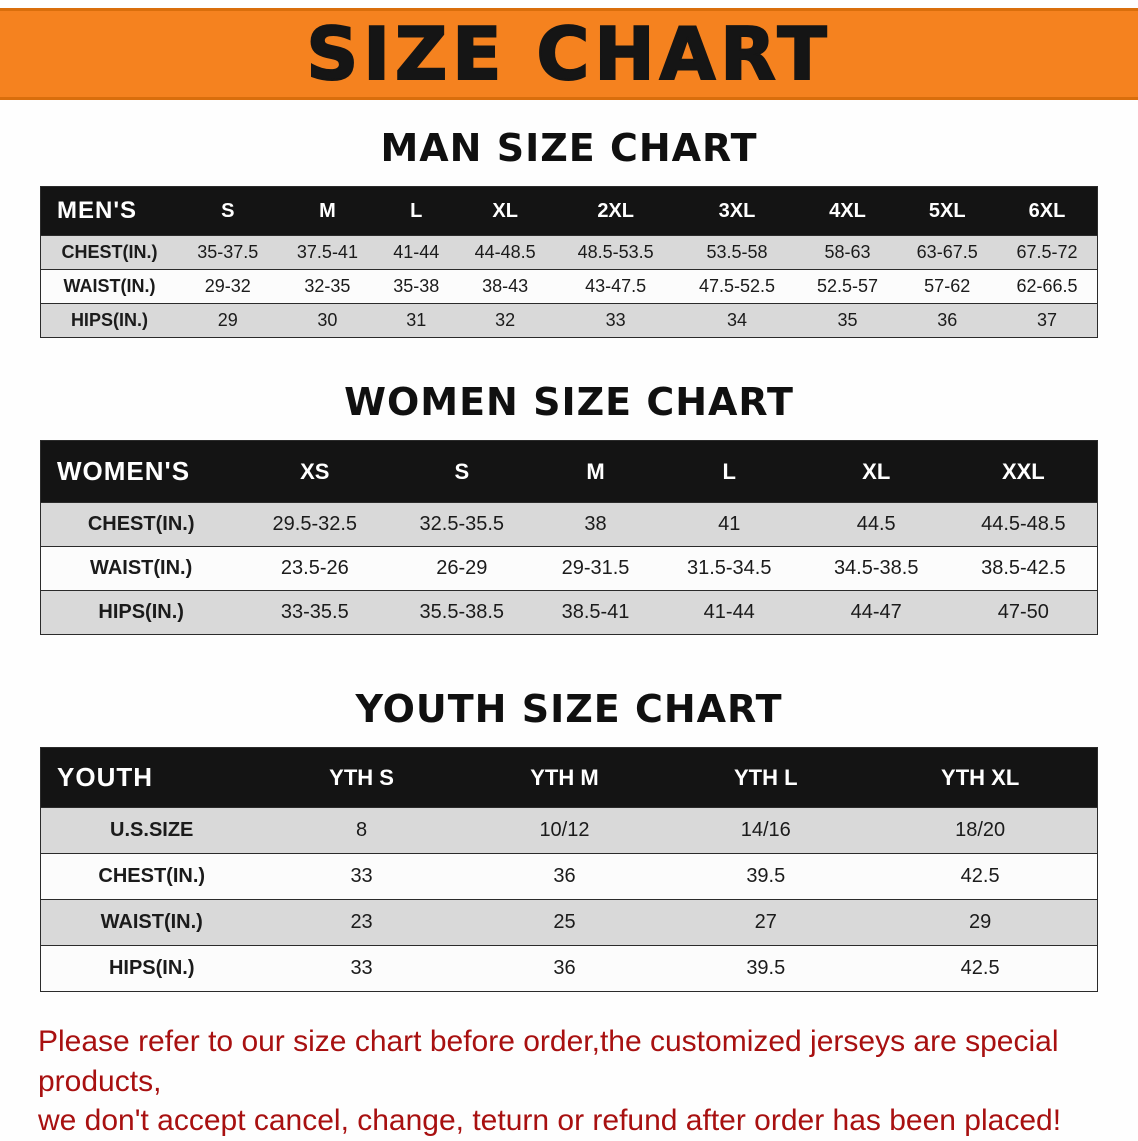 The image size is (1138, 1141). Describe the element at coordinates (737, 211) in the screenshot. I see `size-header-cell: 3XL` at that location.